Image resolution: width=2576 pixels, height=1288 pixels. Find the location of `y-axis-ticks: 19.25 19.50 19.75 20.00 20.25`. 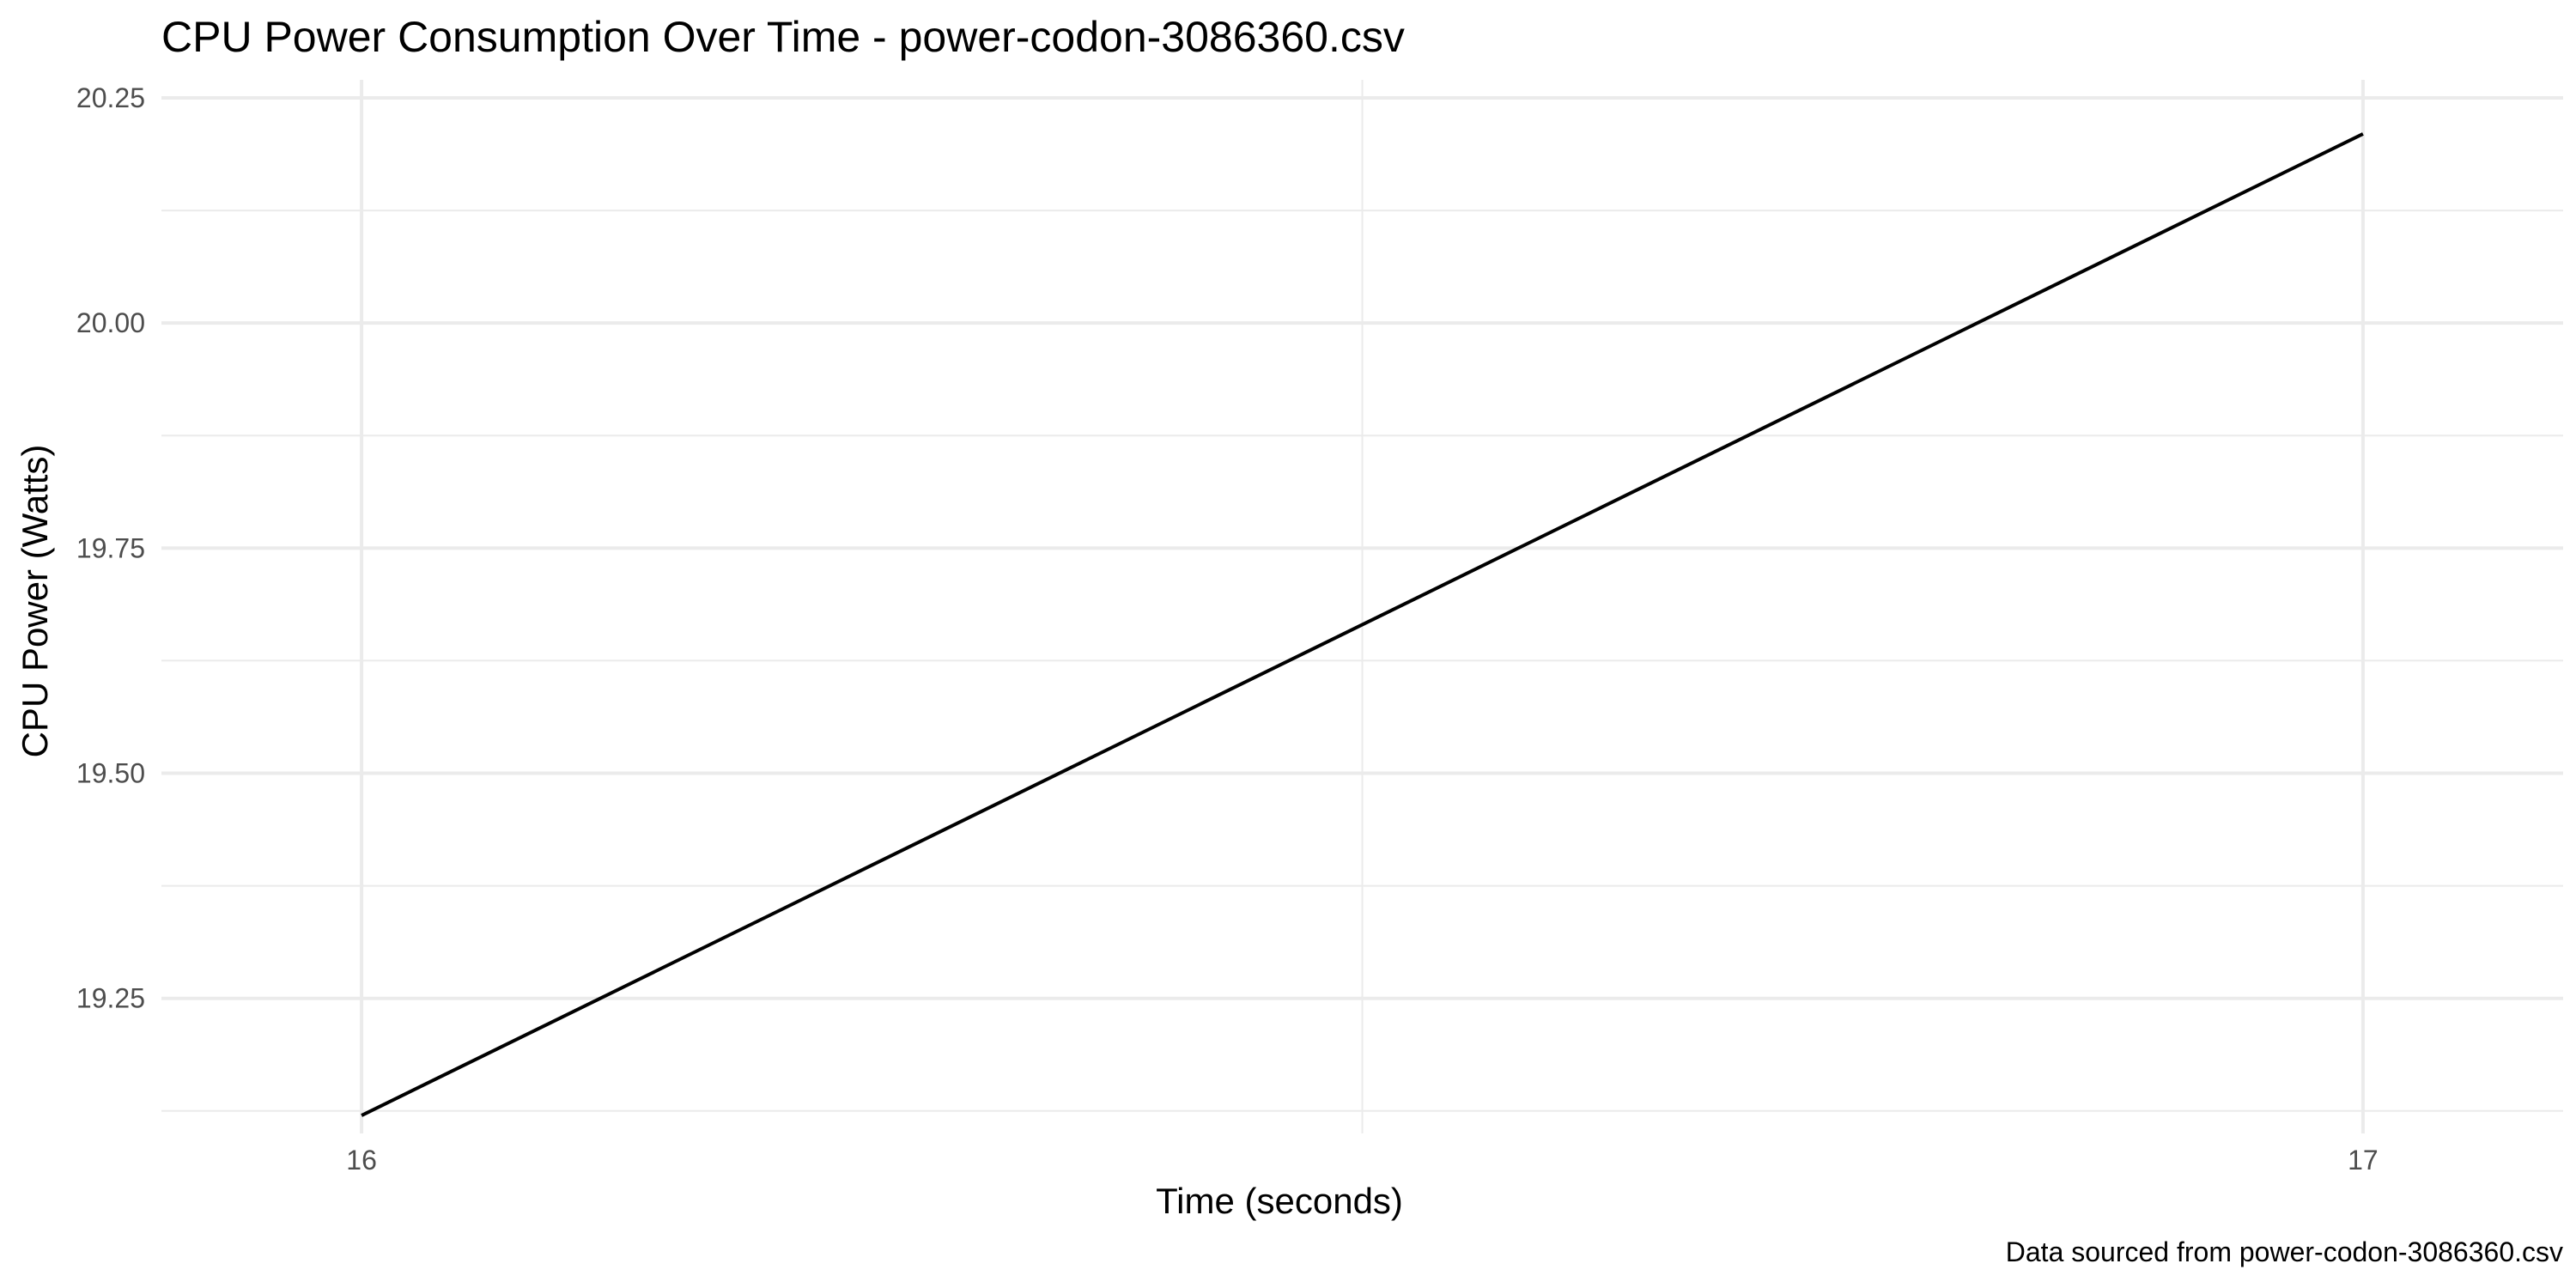

y-axis-ticks: 19.25 19.50 19.75 20.00 20.25 is located at coordinates (111, 548).